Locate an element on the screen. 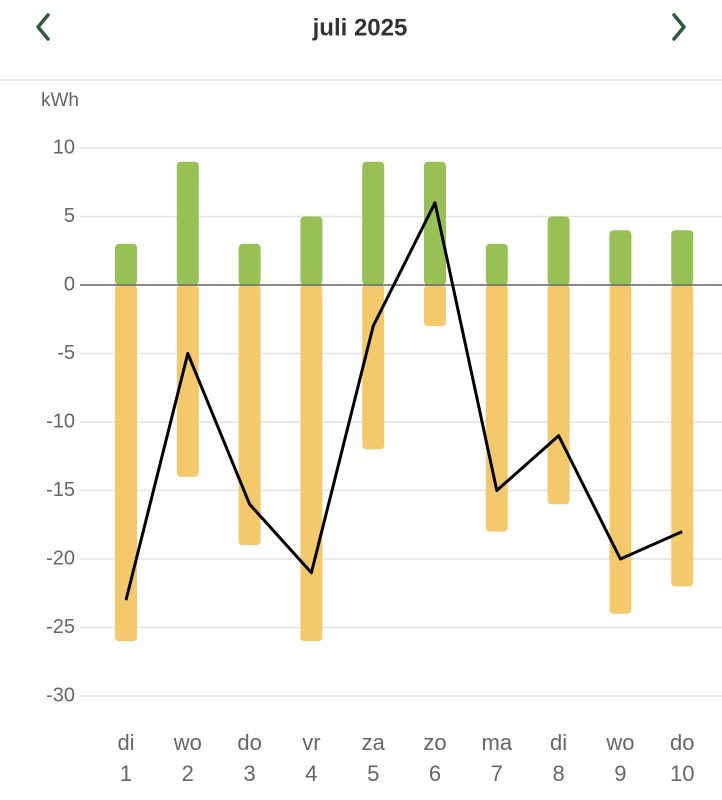  x-tick-day: zo is located at coordinates (434, 742).